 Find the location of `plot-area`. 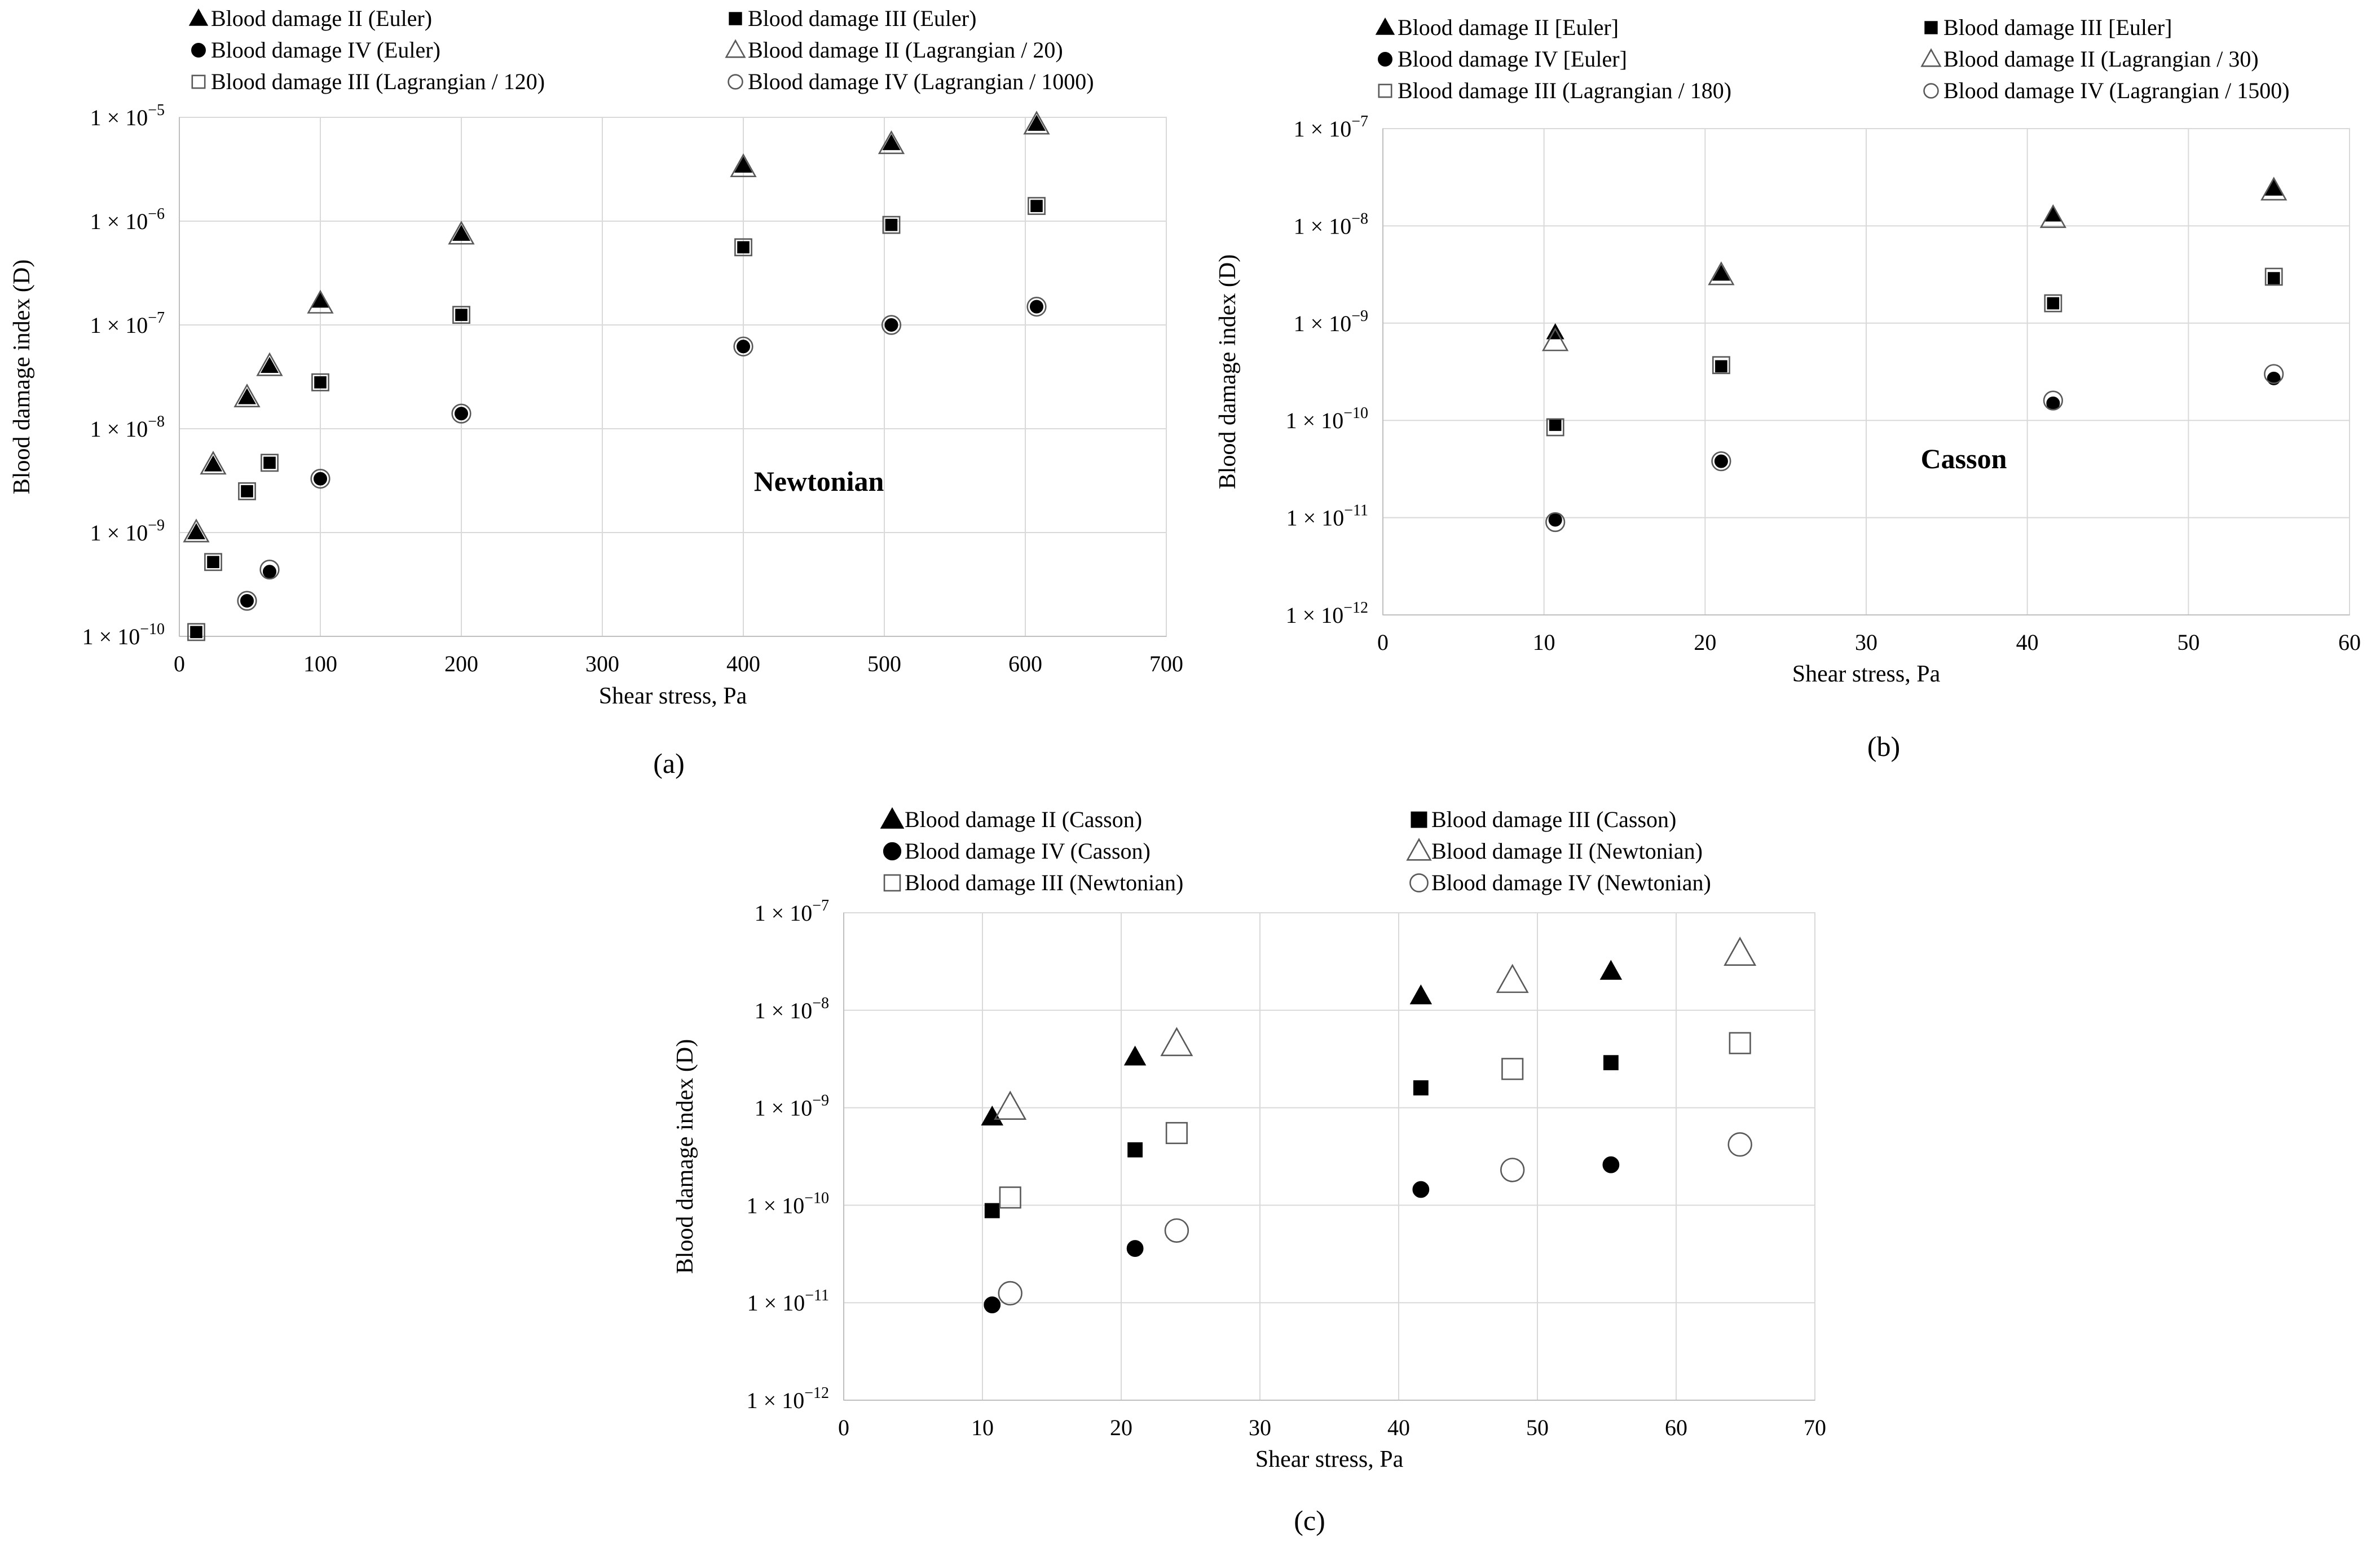

plot-area is located at coordinates (1329, 1156).